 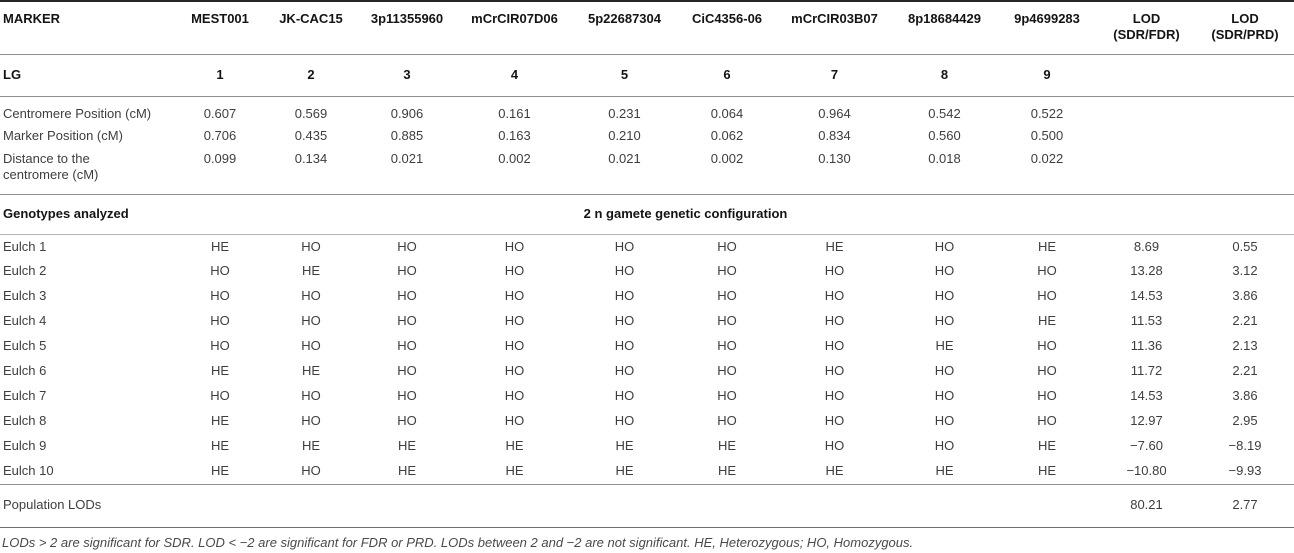 What do you see at coordinates (87, 75) in the screenshot?
I see `lg-row-label: LG` at bounding box center [87, 75].